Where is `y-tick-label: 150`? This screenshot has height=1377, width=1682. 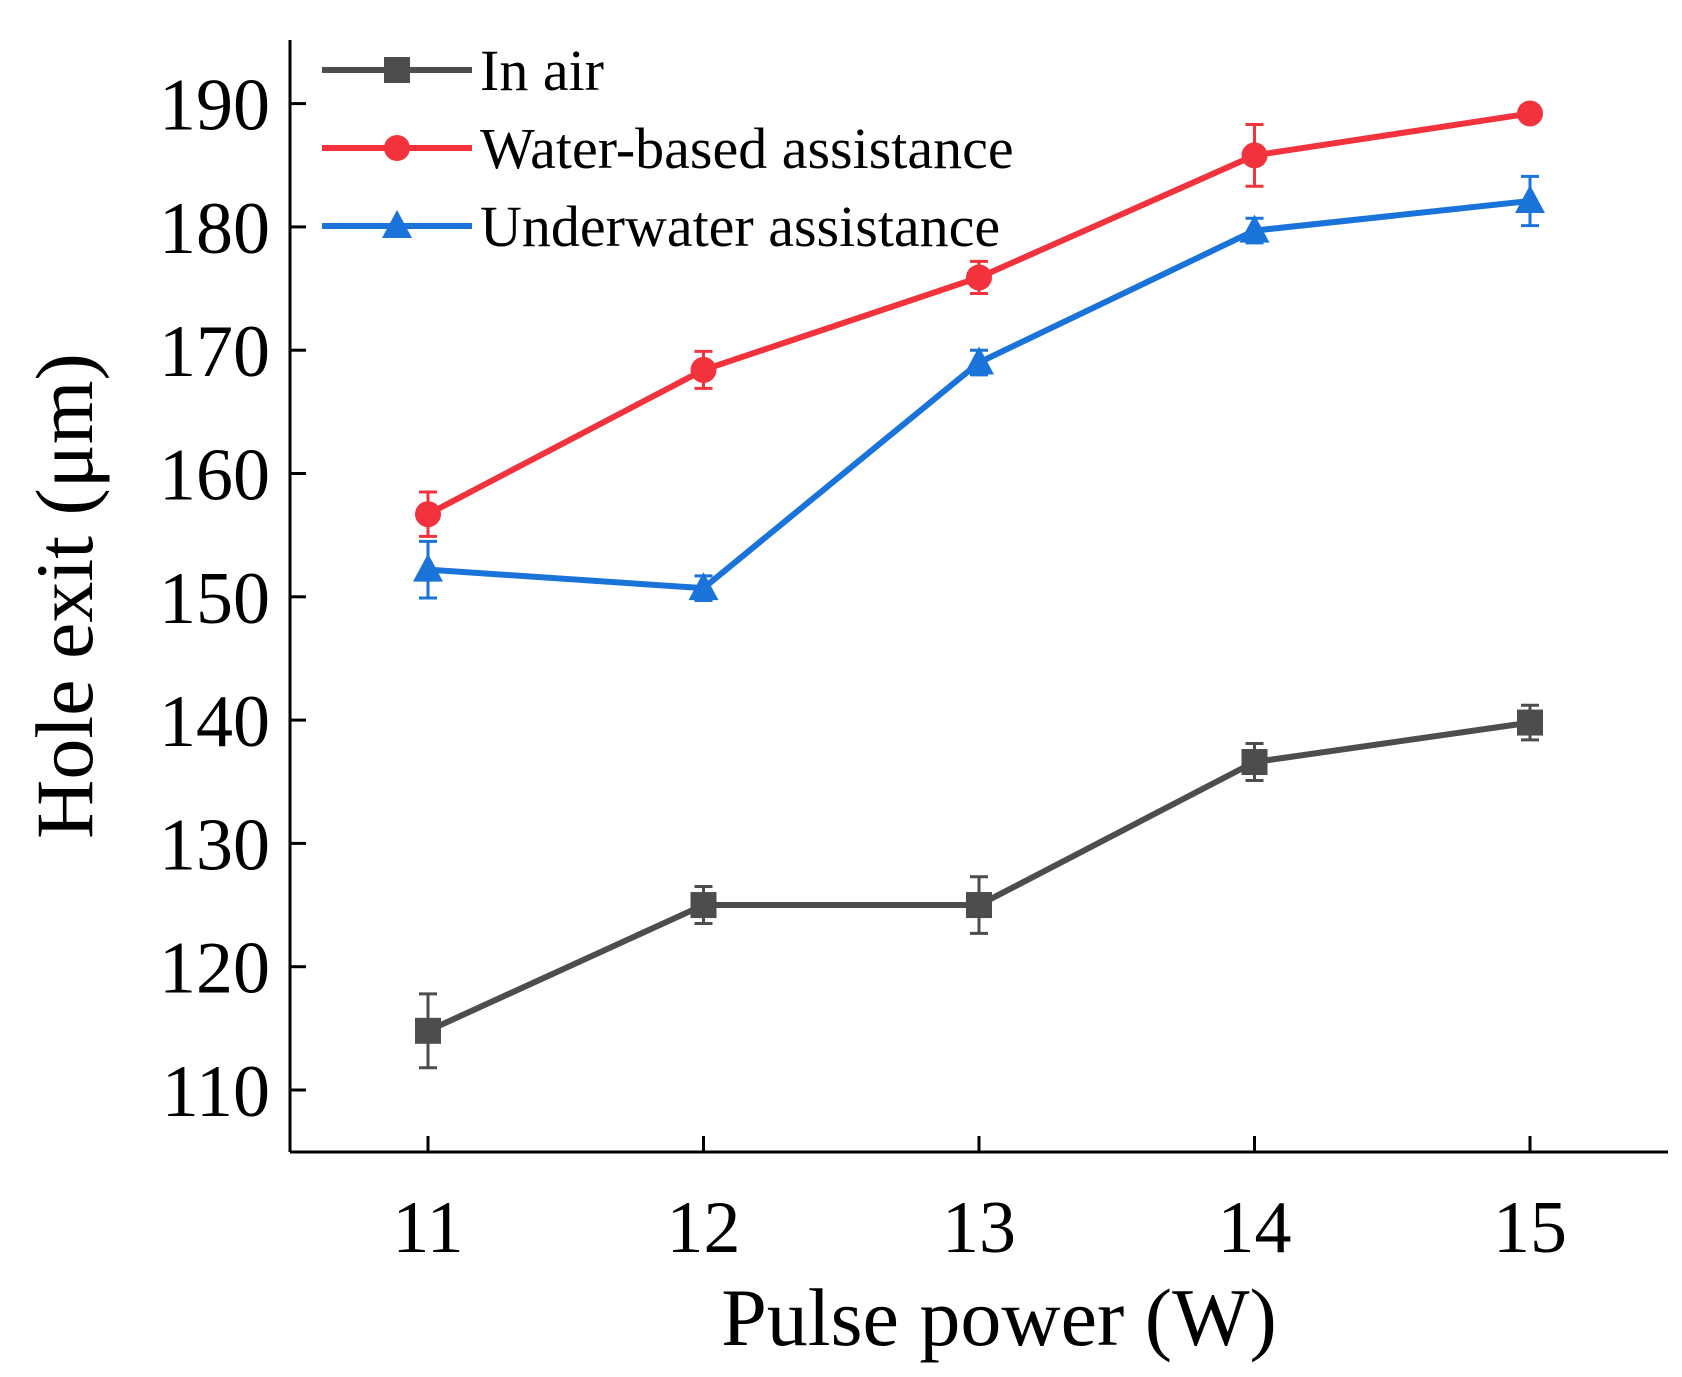 y-tick-label: 150 is located at coordinates (214, 599).